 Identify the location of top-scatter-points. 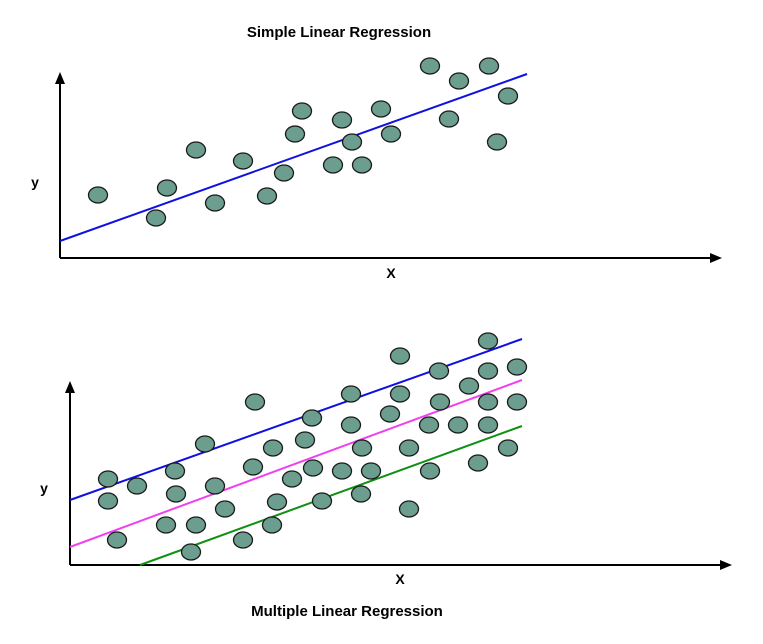
(303, 142).